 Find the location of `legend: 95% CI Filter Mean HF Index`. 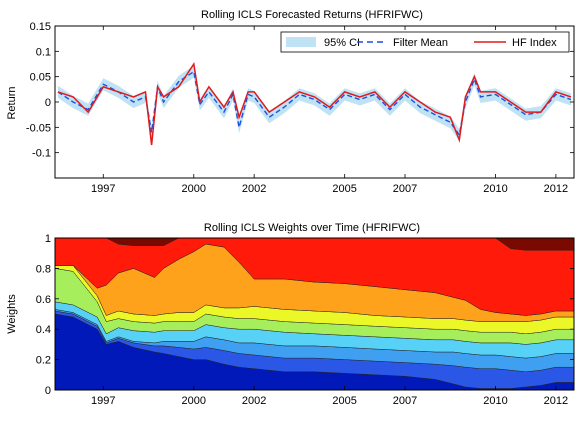

legend: 95% CI Filter Mean HF Index is located at coordinates (425, 42).